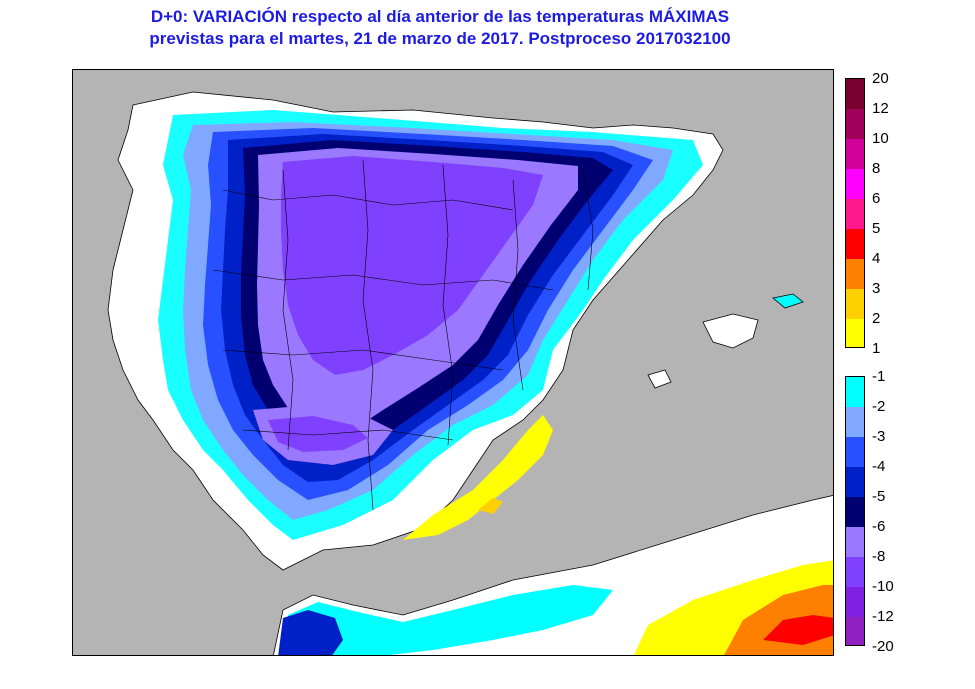 Image resolution: width=975 pixels, height=689 pixels. Describe the element at coordinates (905, 364) in the screenshot. I see `color-legend: 20 12 10 8 6 5 4 3 2 1 -1 -2 -3 -4 -5 -6 -8 -10 -12 -20` at that location.